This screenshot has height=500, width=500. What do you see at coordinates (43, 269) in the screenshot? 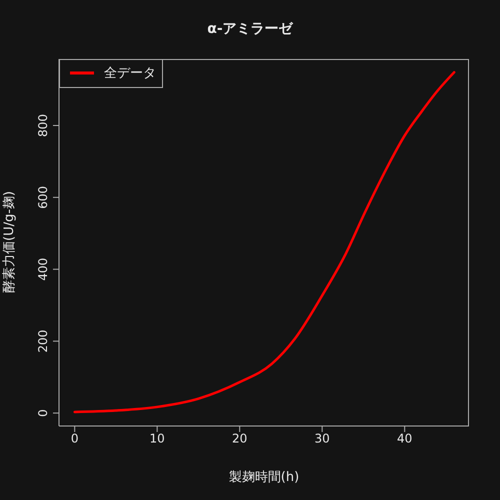
I see `y-tick-label: 400` at bounding box center [43, 269].